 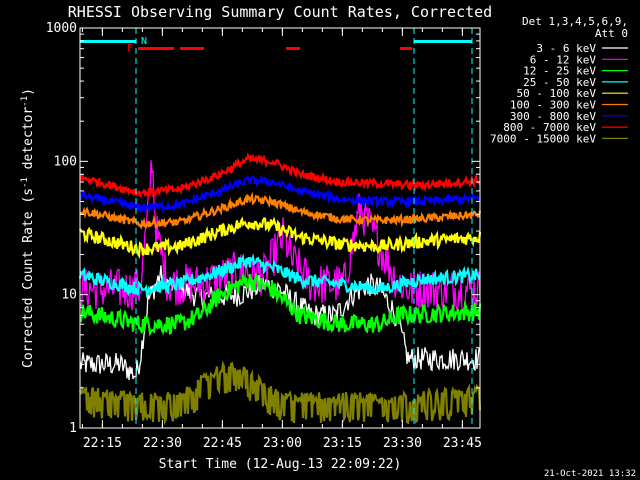 What do you see at coordinates (559, 82) in the screenshot?
I see `legend-entry-label: 25 - 50 keV` at bounding box center [559, 82].